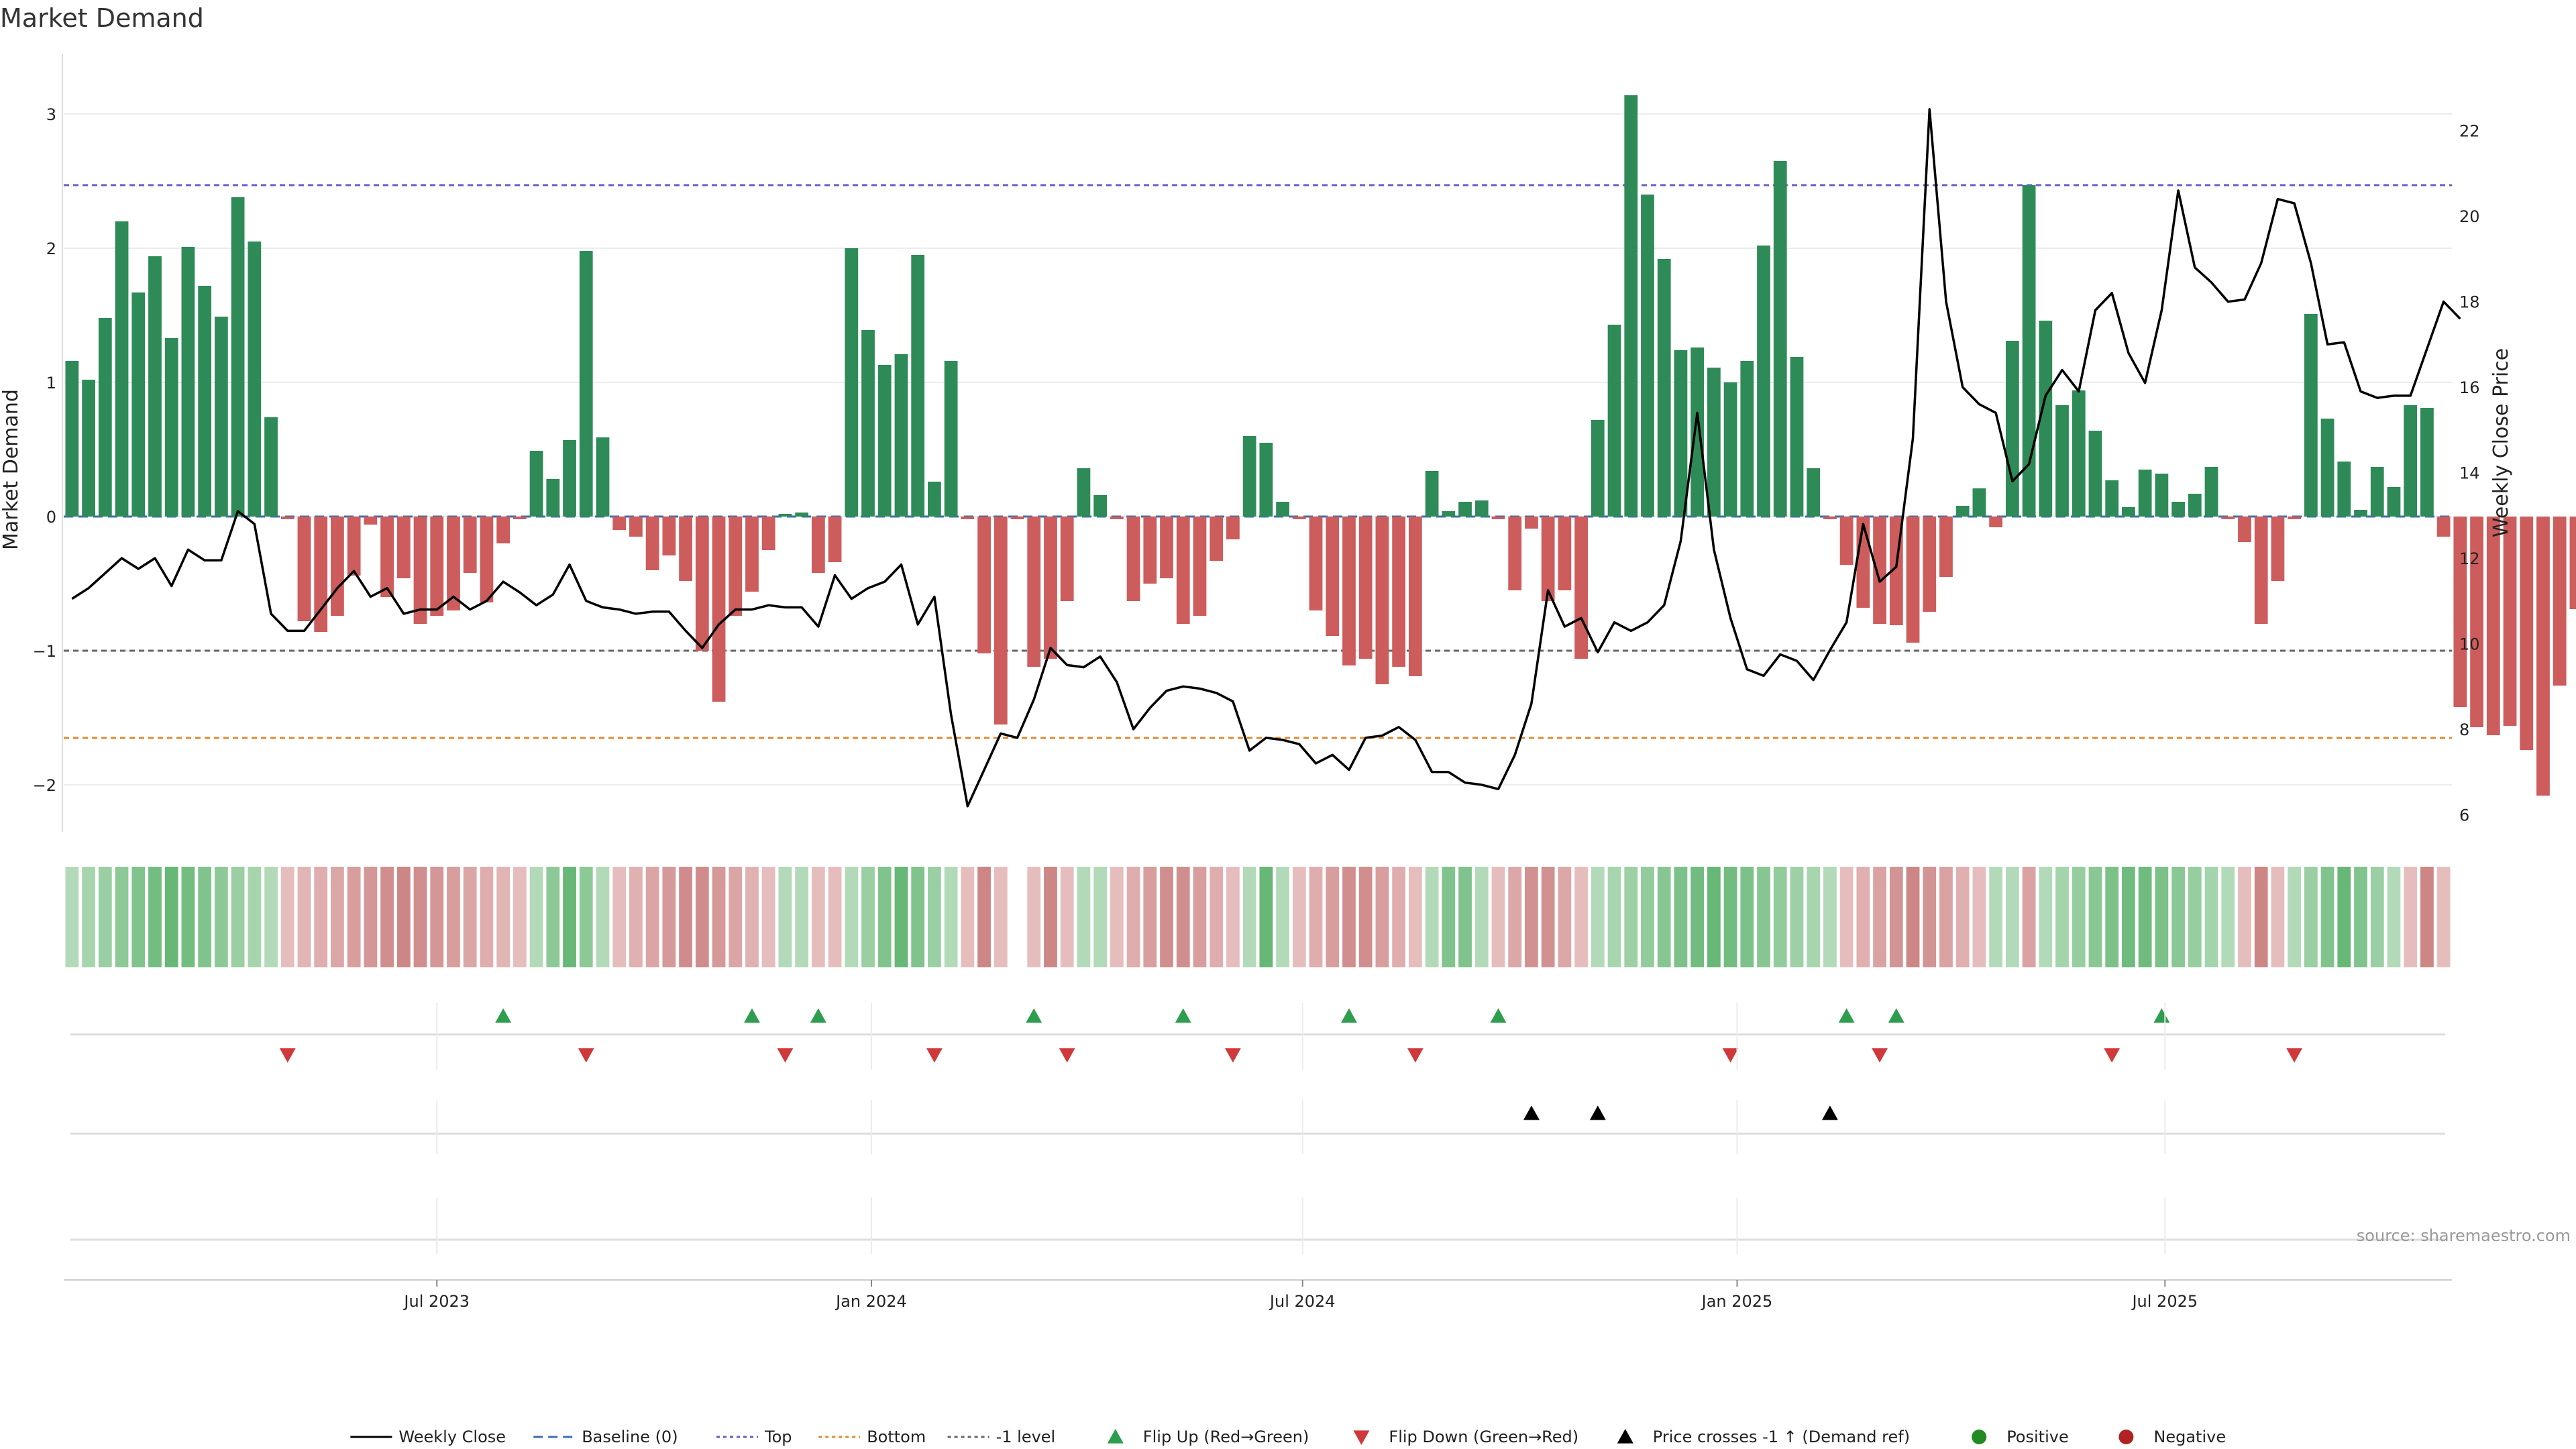  Describe the element at coordinates (778, 1437) in the screenshot. I see `legend-label: Top` at that location.